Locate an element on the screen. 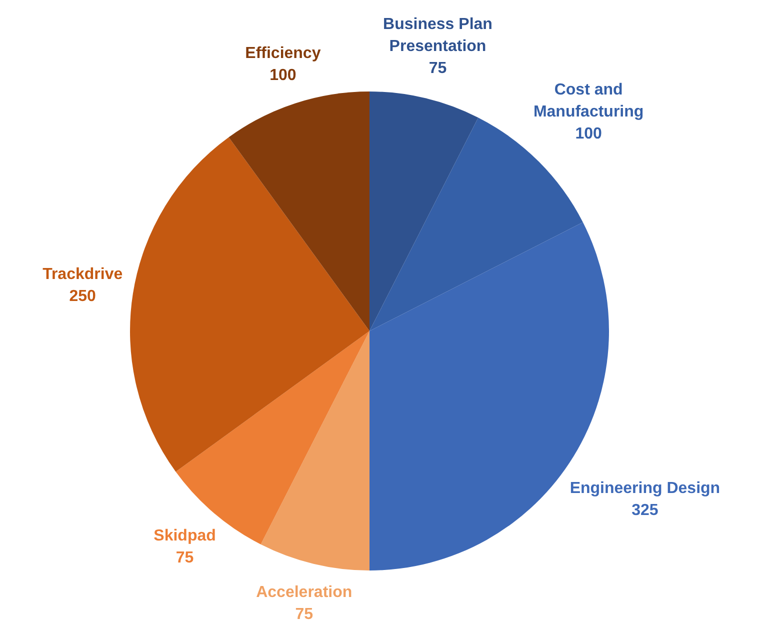 The image size is (769, 632). slice-label: Engineering Design is located at coordinates (645, 489).